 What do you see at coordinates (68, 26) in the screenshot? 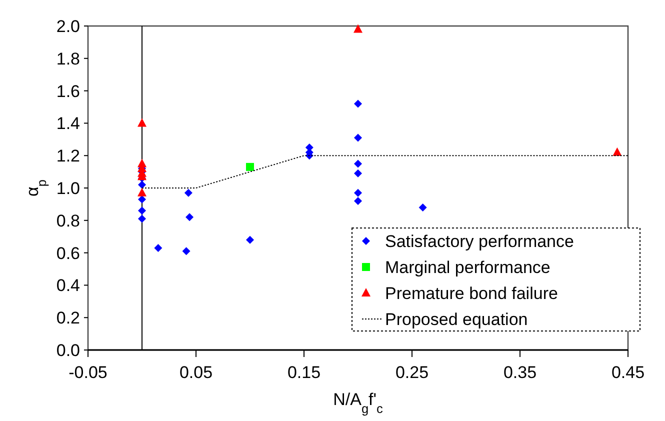
I see `y-tick-label: 2.0` at bounding box center [68, 26].